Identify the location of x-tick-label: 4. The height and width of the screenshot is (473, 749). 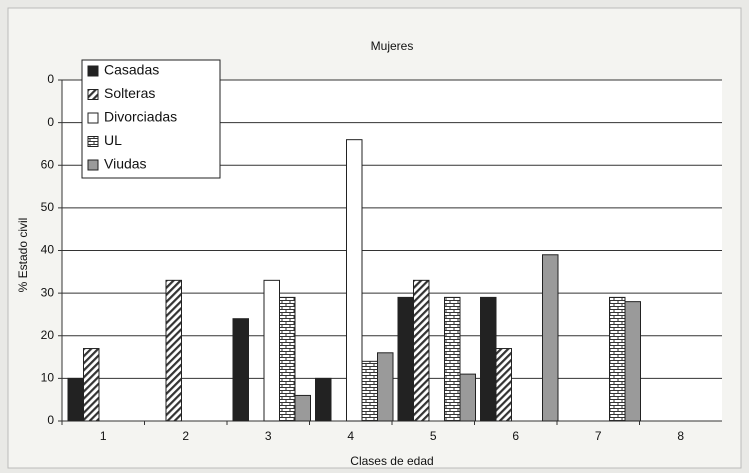
(350, 436).